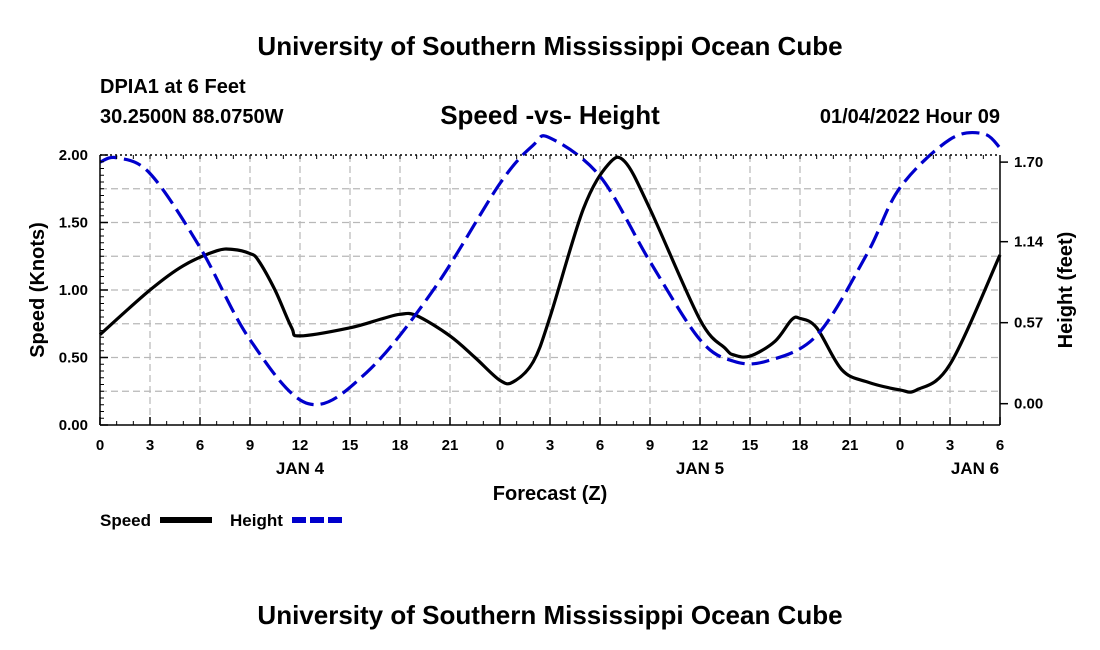 Image resolution: width=1100 pixels, height=650 pixels. What do you see at coordinates (73, 358) in the screenshot?
I see `y-tick-label: 0.50` at bounding box center [73, 358].